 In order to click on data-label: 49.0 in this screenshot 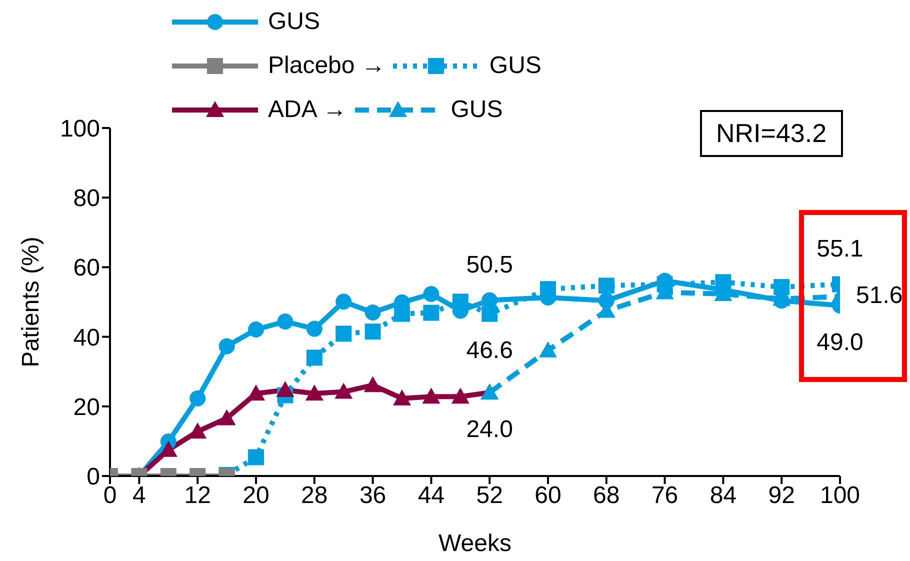, I will do `click(840, 342)`.